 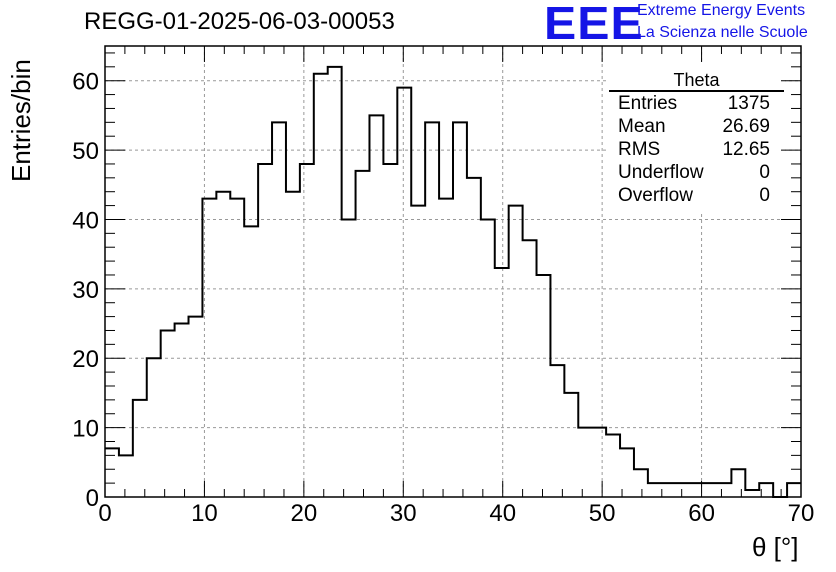 What do you see at coordinates (801, 513) in the screenshot?
I see `x-tick-label: 70` at bounding box center [801, 513].